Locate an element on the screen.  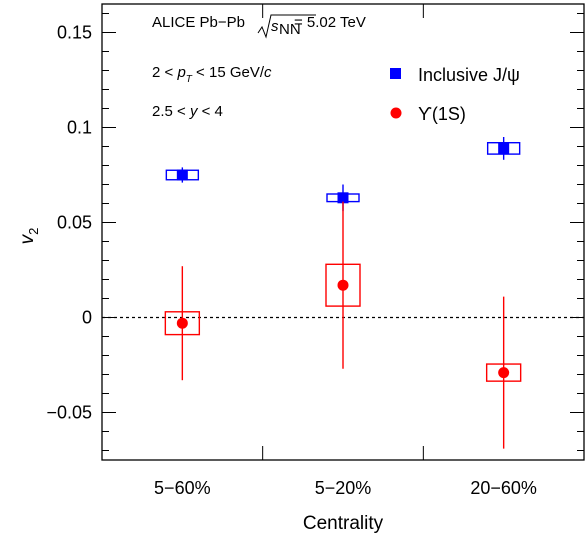
legend: Inclusive J/ψ ϒ(1S) is located at coordinates (455, 94).